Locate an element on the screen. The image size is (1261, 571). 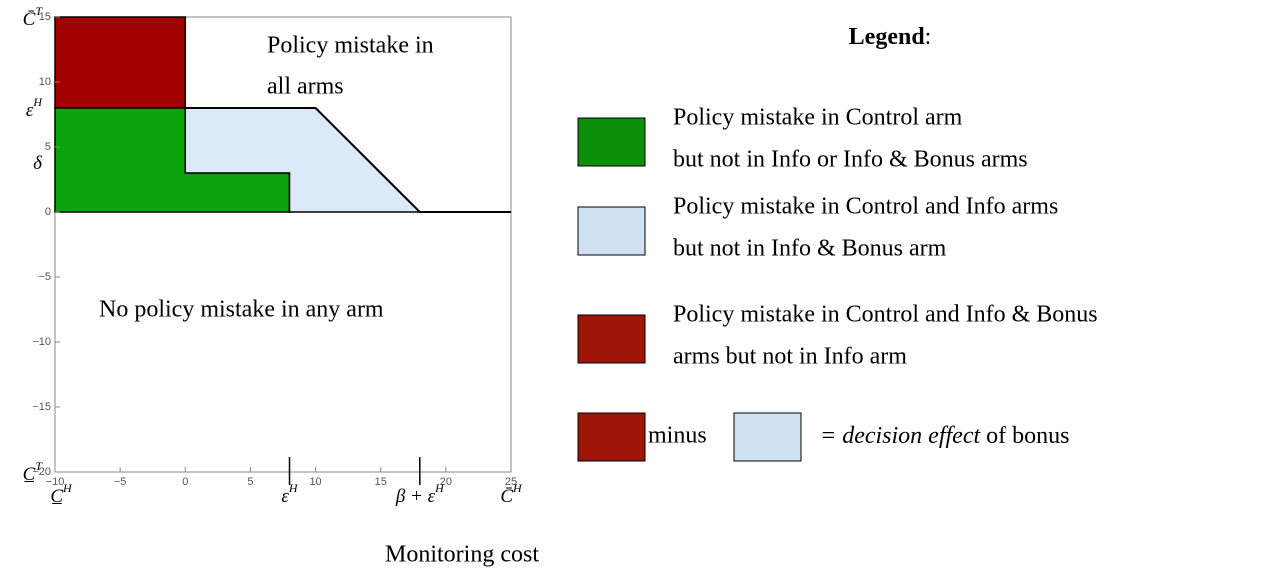
y-tick-label: 5 is located at coordinates (48, 147).